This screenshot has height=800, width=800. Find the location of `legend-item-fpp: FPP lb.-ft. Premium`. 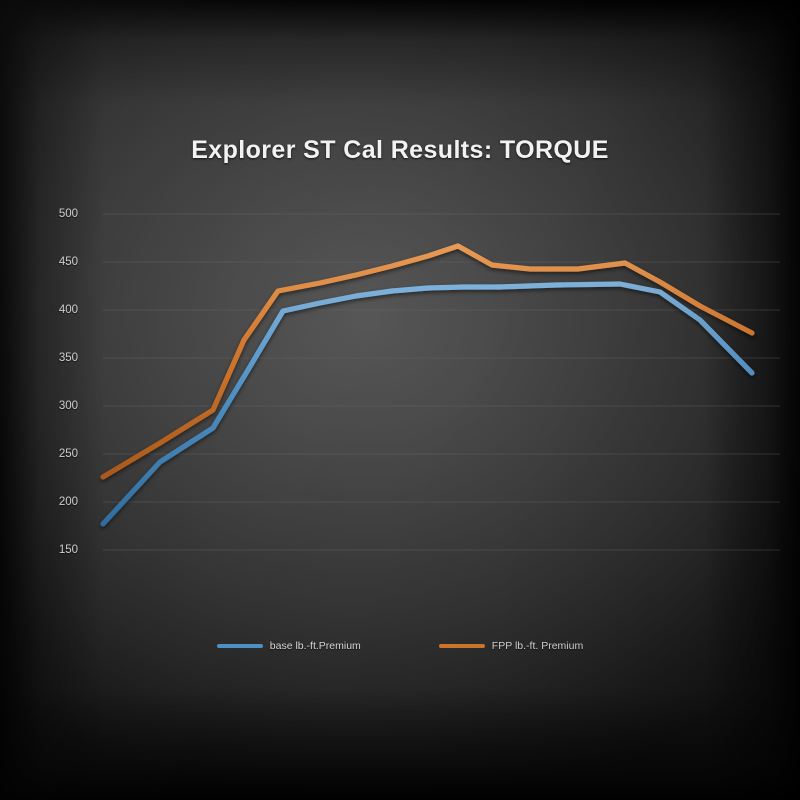

legend-item-fpp: FPP lb.-ft. Premium is located at coordinates (511, 646).